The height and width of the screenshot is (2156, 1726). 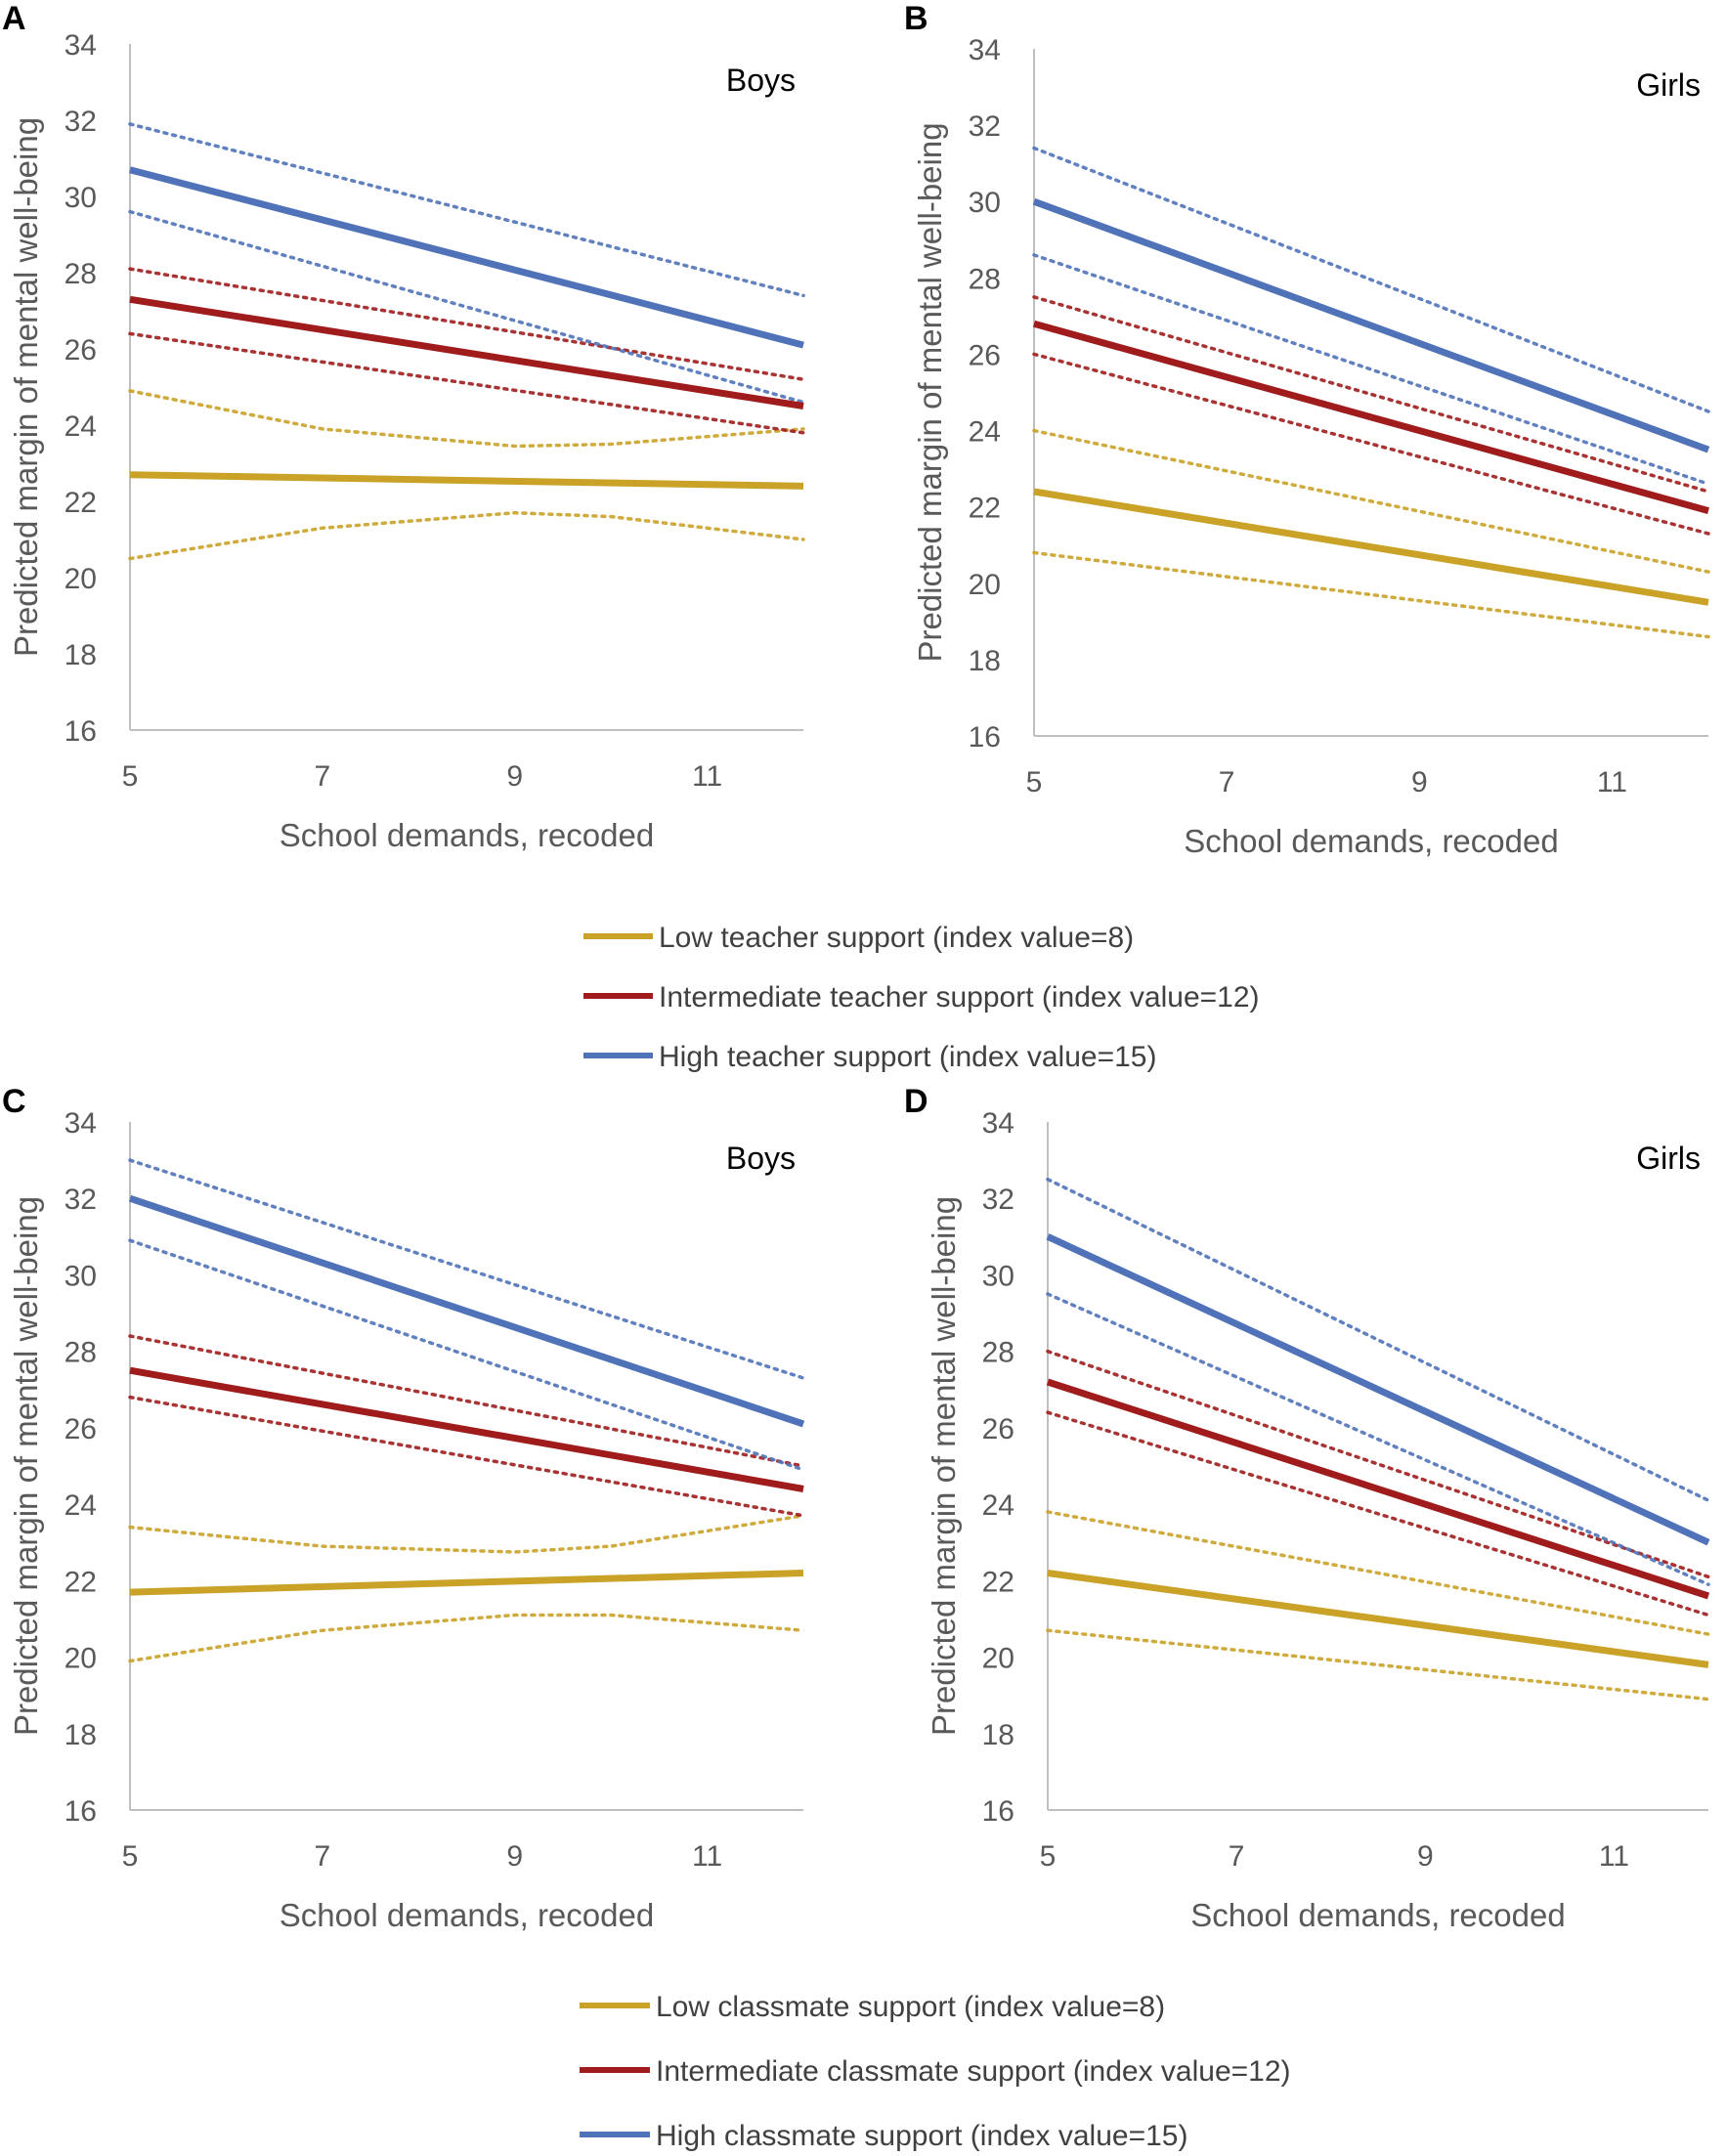 I want to click on panel-letter: D, so click(x=916, y=1102).